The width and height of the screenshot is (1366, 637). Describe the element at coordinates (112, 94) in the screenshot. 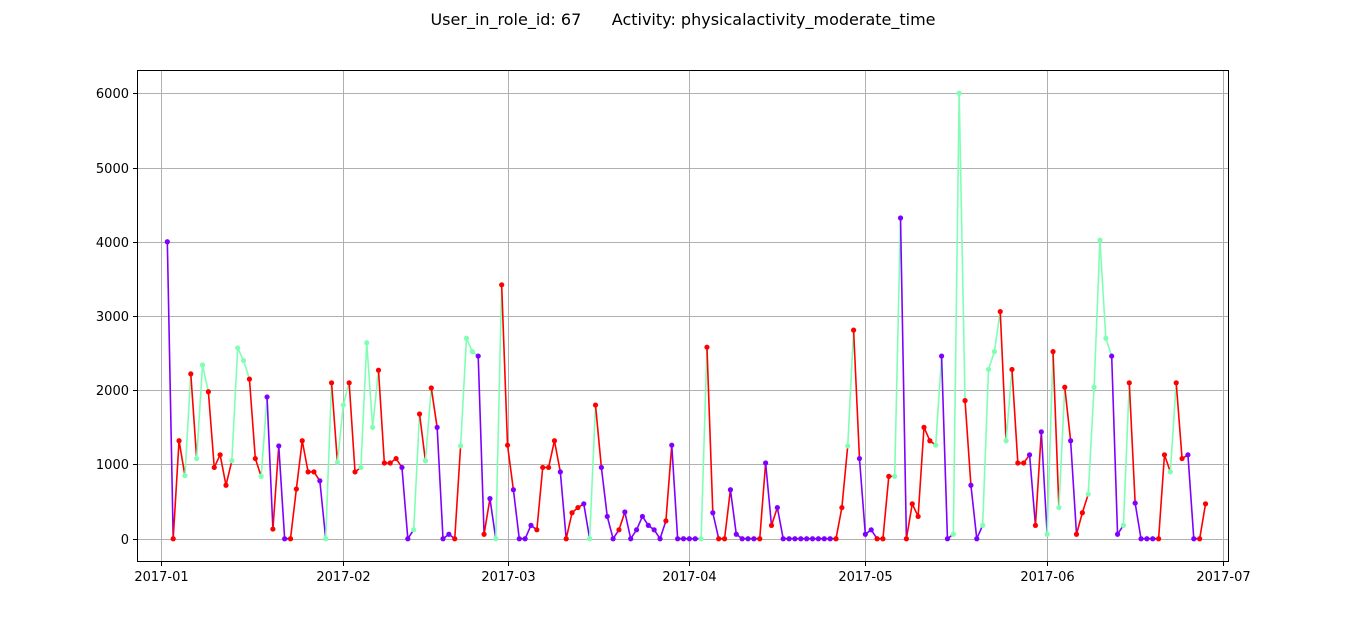

I see `y-tick-label: 6000` at that location.